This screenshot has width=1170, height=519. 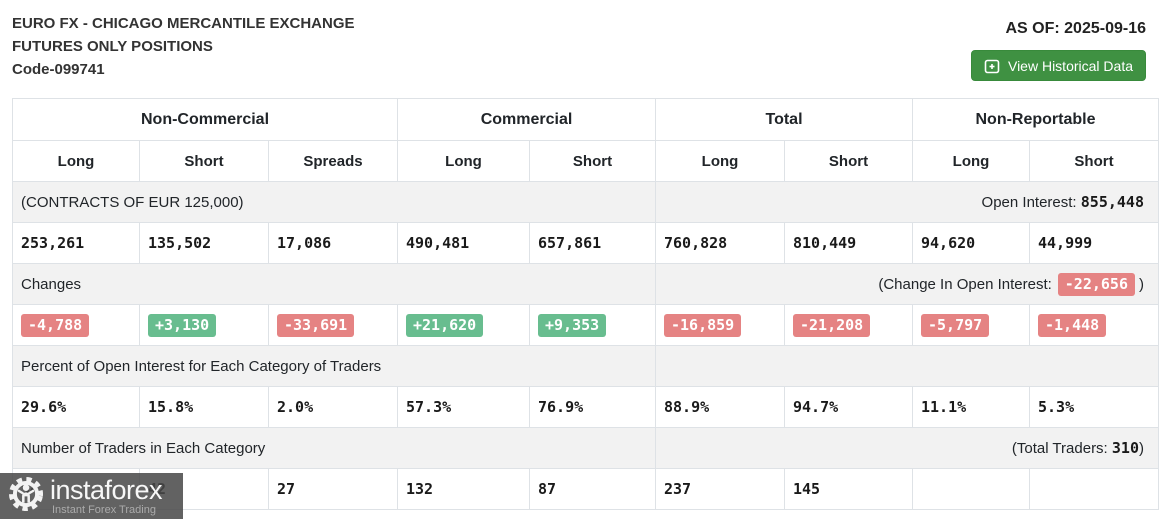 What do you see at coordinates (334, 448) in the screenshot?
I see `traders-label: Number of Traders in Each Category` at bounding box center [334, 448].